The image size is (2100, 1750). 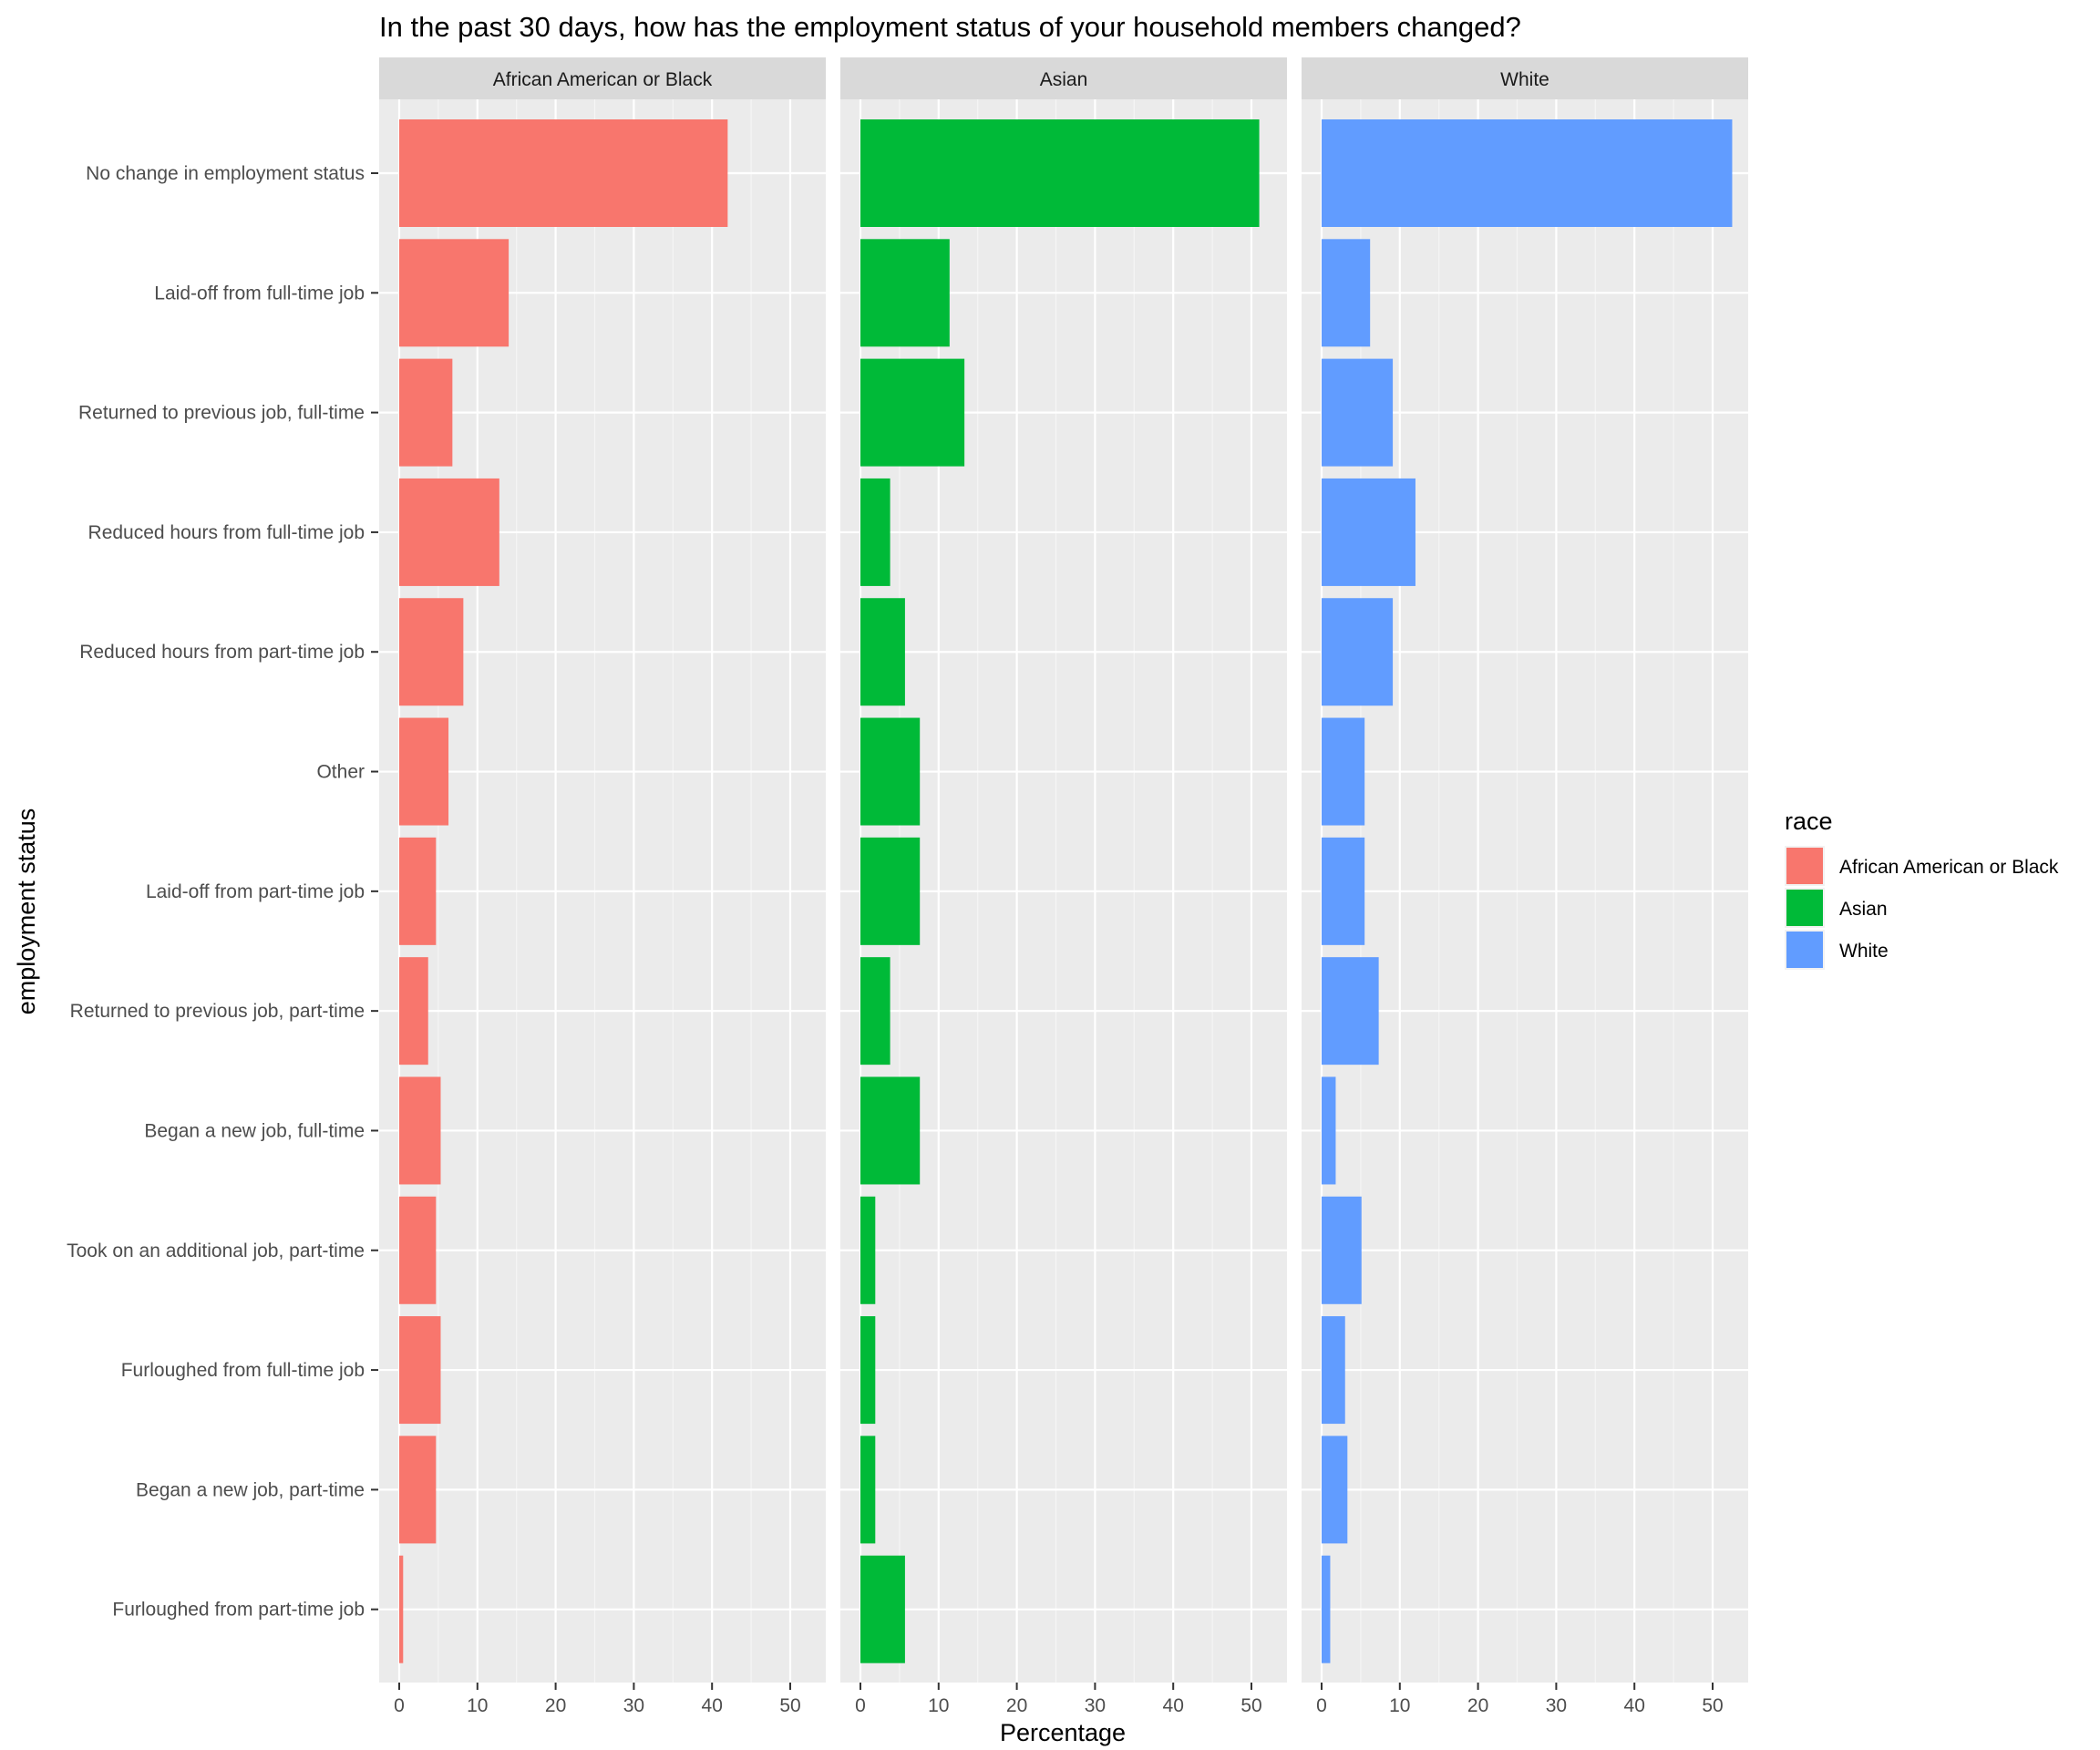 What do you see at coordinates (222, 653) in the screenshot?
I see `category-label: Reduced hours from part-time job` at bounding box center [222, 653].